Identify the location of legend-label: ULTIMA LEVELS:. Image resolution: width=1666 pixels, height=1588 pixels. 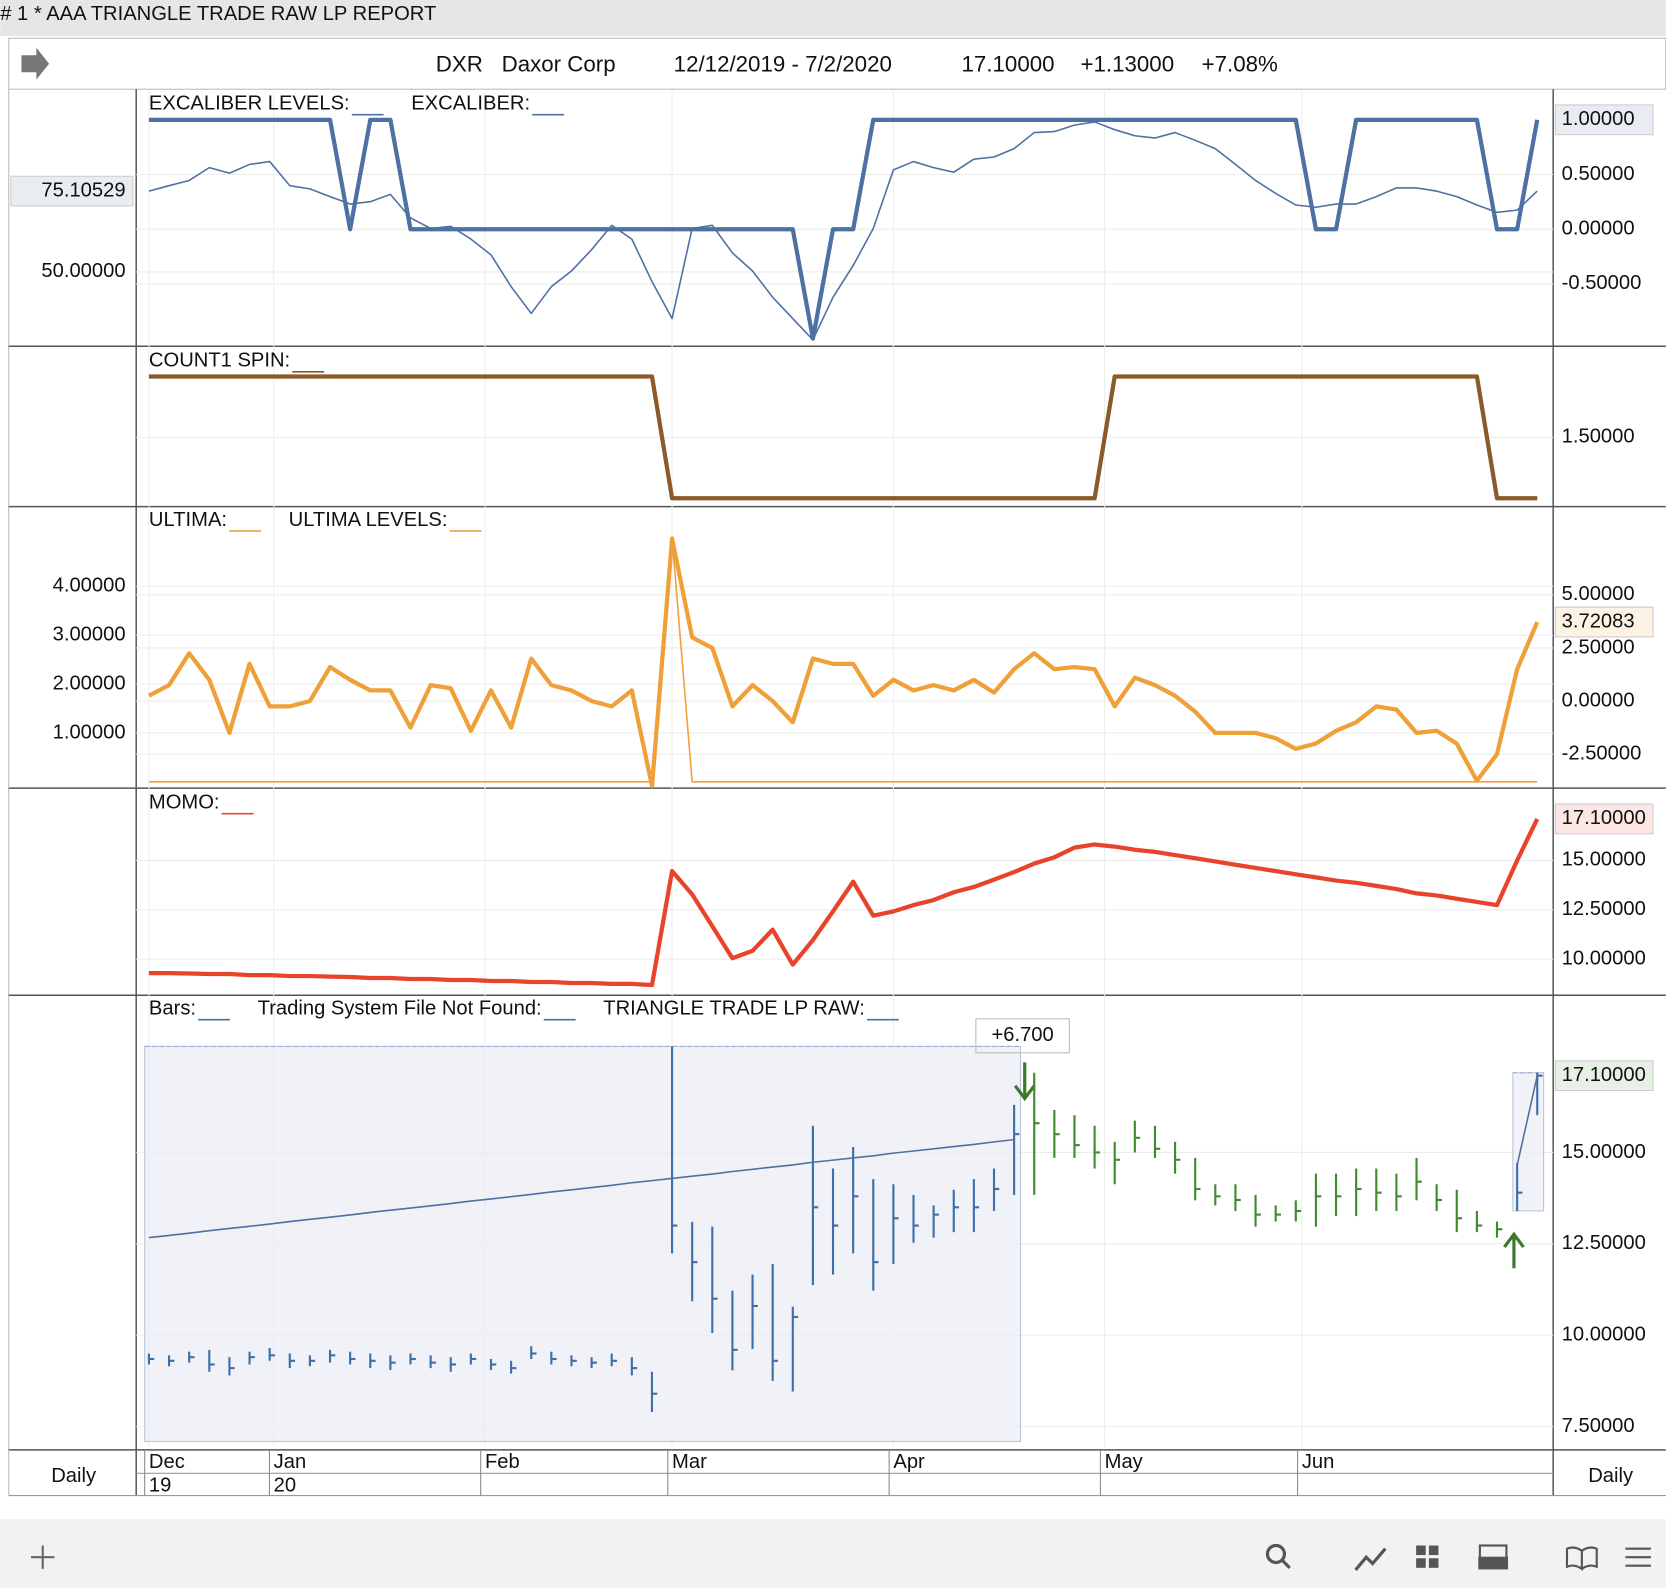
(368, 520).